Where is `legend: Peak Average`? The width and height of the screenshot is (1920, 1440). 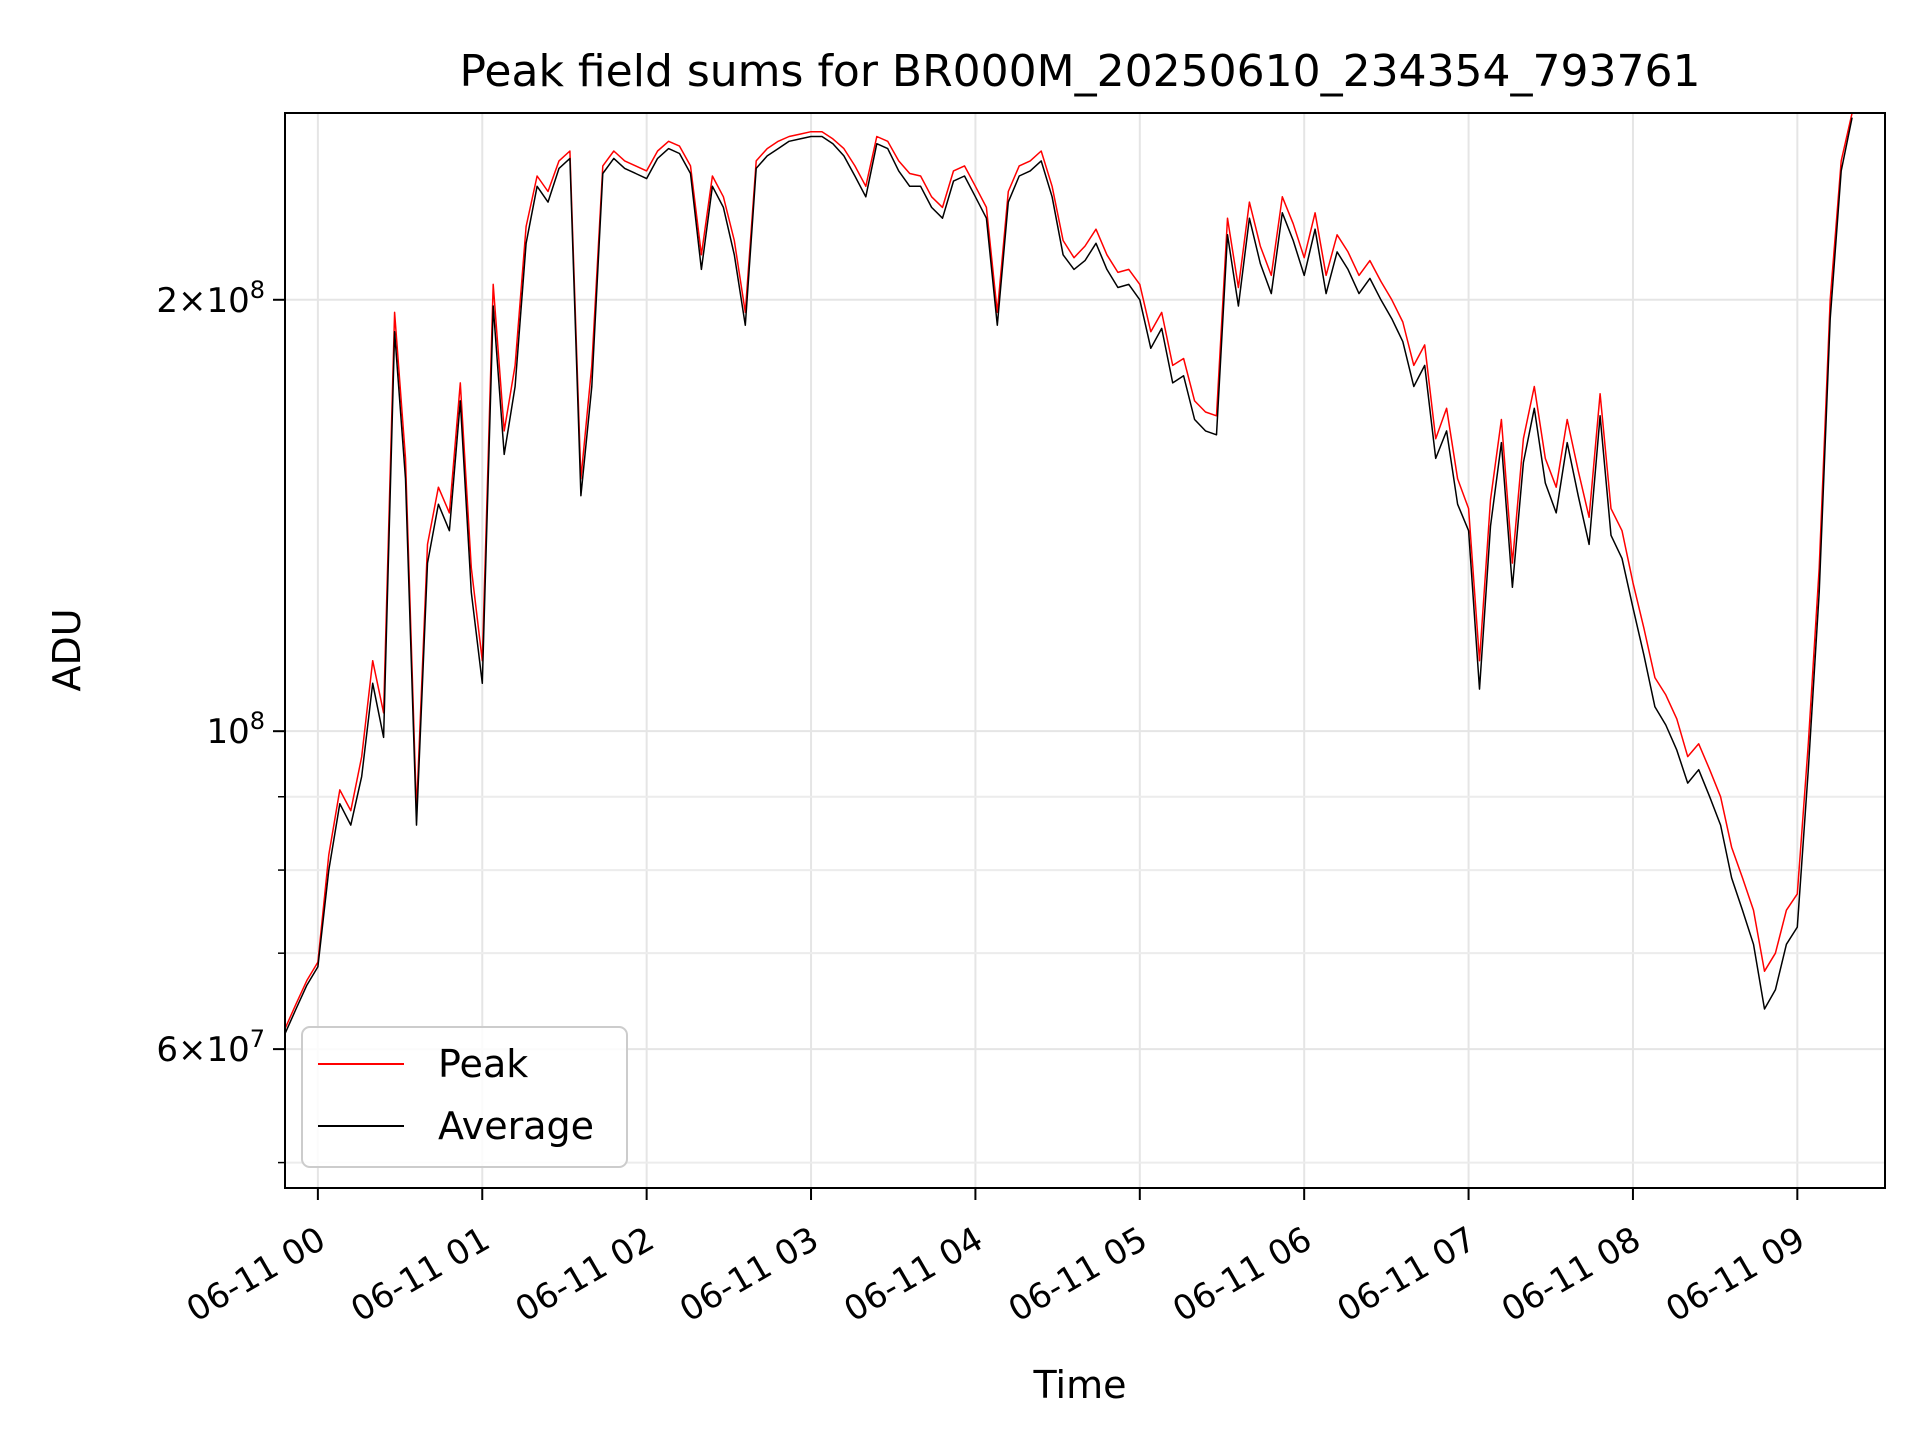 legend: Peak Average is located at coordinates (464, 1097).